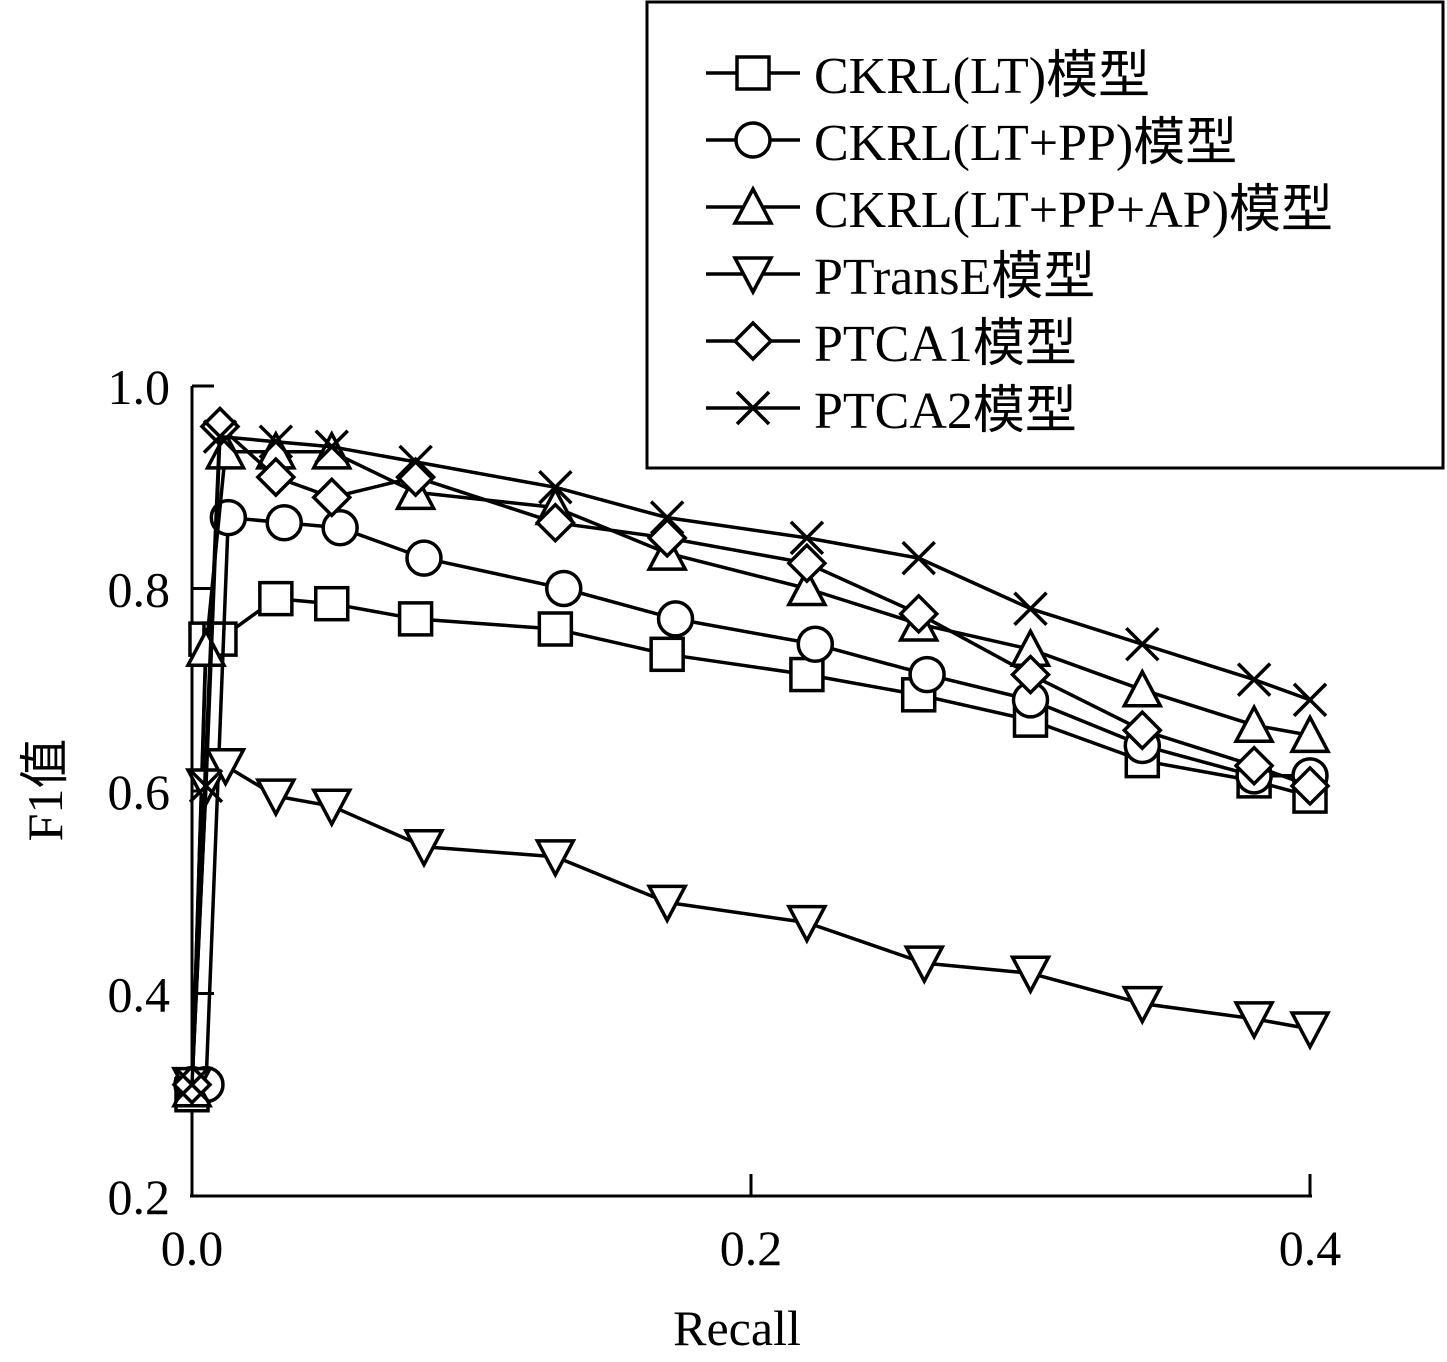  I want to click on y-axis-label: F1值, so click(45, 790).